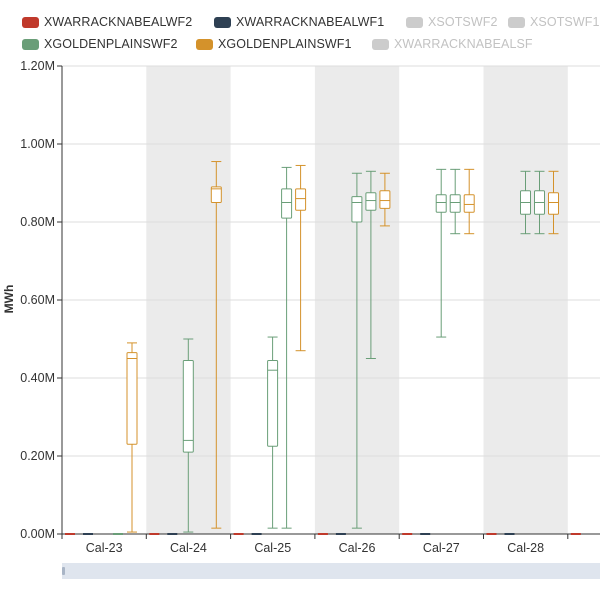 This screenshot has width=600, height=600. I want to click on legend-item-xgoldenplainswf1: XGOLDENPLAINSWF1, so click(274, 44).